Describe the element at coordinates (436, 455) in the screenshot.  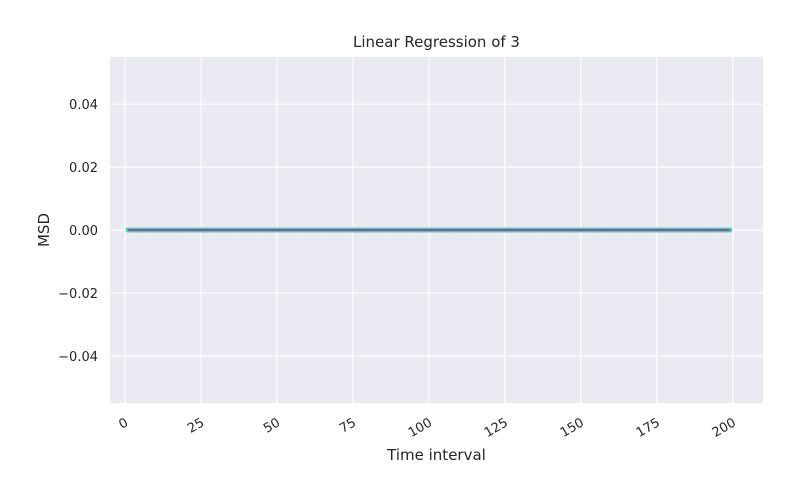
I see `x-axis-label: Time interval` at that location.